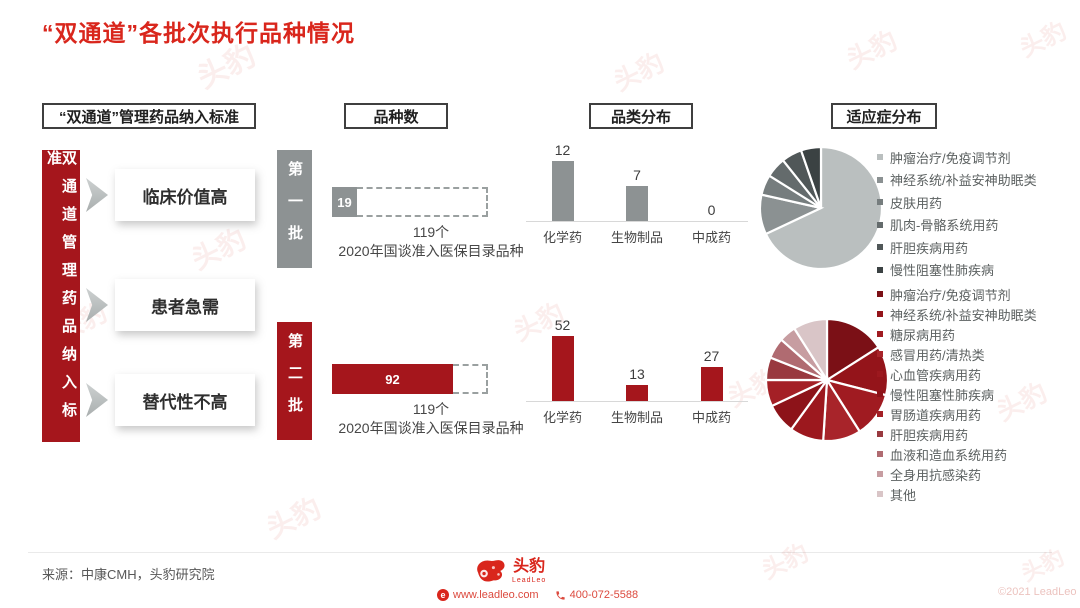  Describe the element at coordinates (604, 595) in the screenshot. I see `phone-number: 400-072-5588` at that location.